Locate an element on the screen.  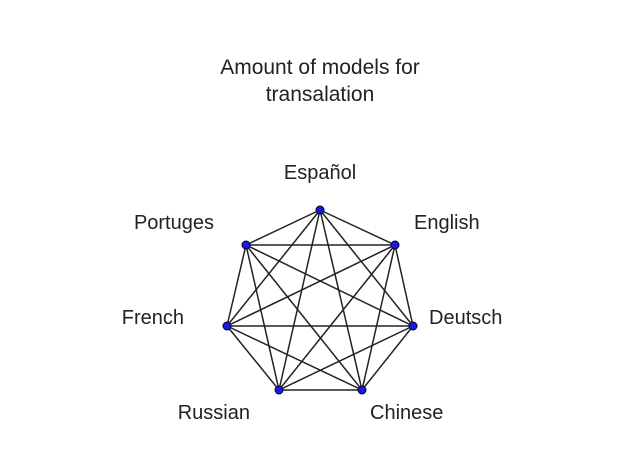
edge-espanol-english is located at coordinates (357, 227).